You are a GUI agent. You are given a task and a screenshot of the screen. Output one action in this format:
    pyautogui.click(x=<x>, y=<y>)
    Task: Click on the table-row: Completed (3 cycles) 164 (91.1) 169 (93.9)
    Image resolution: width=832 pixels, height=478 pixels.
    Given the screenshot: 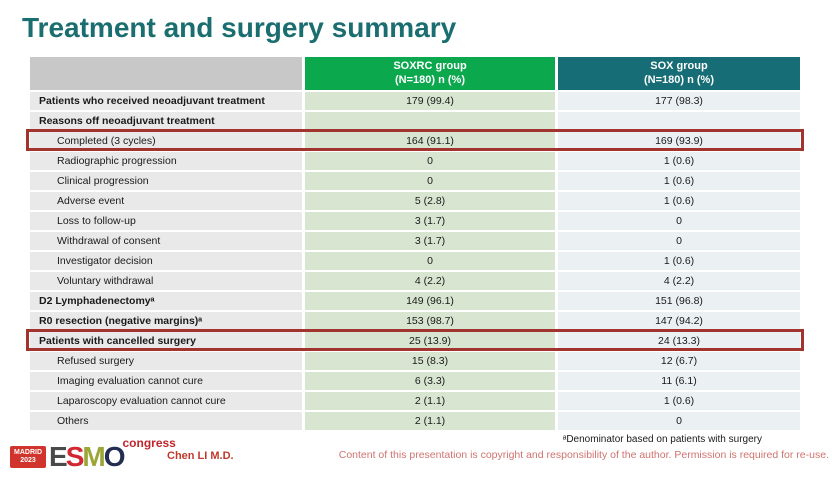 What is the action you would take?
    pyautogui.click(x=415, y=140)
    